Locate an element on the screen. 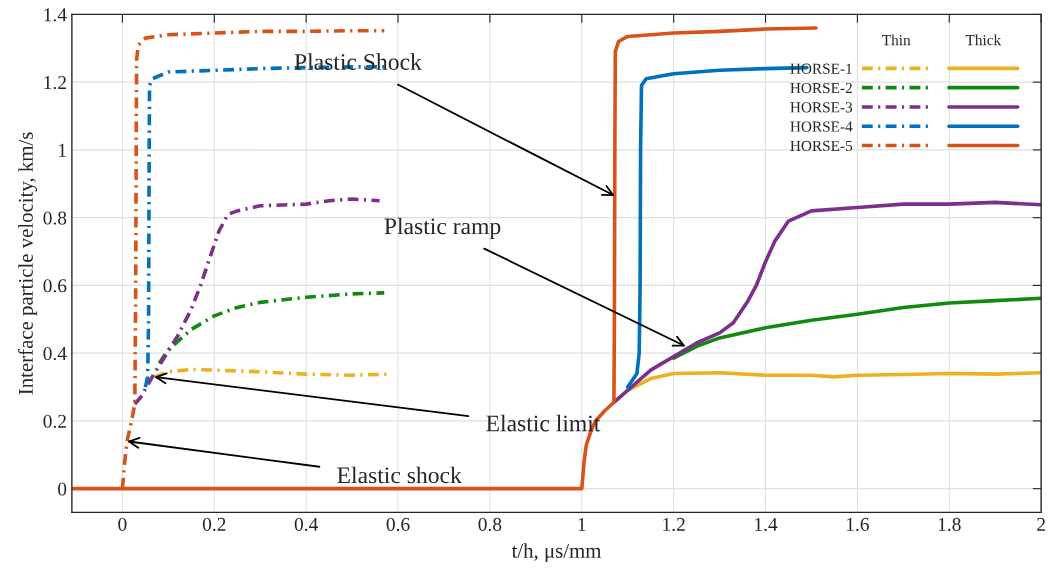 The image size is (1057, 577). annotation: Thick is located at coordinates (983, 40).